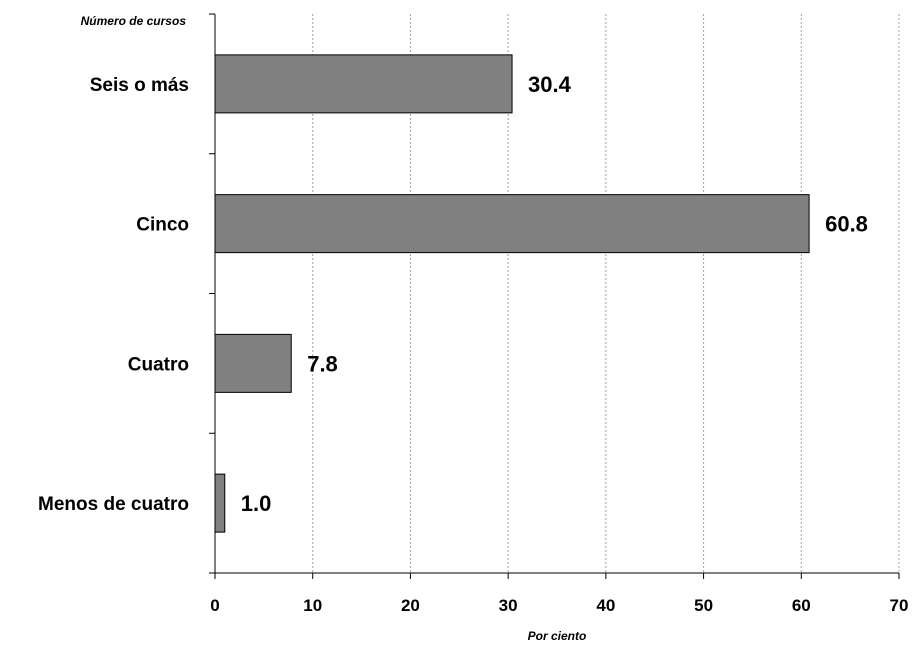 This screenshot has width=912, height=650. I want to click on data-label-2: 7.8, so click(322, 363).